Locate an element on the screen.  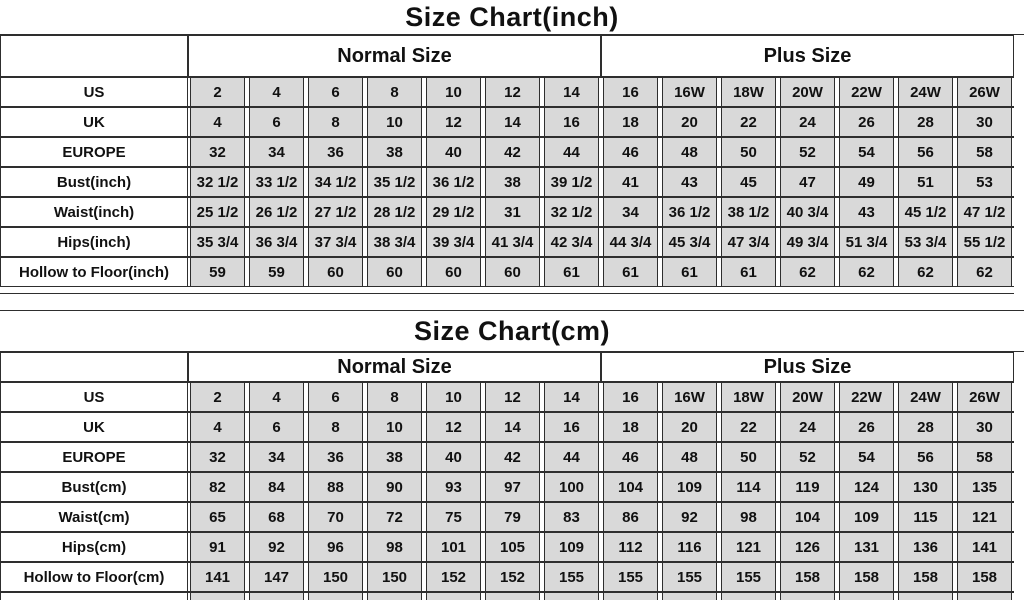
data-cell: 28 1/2 is located at coordinates (394, 212).